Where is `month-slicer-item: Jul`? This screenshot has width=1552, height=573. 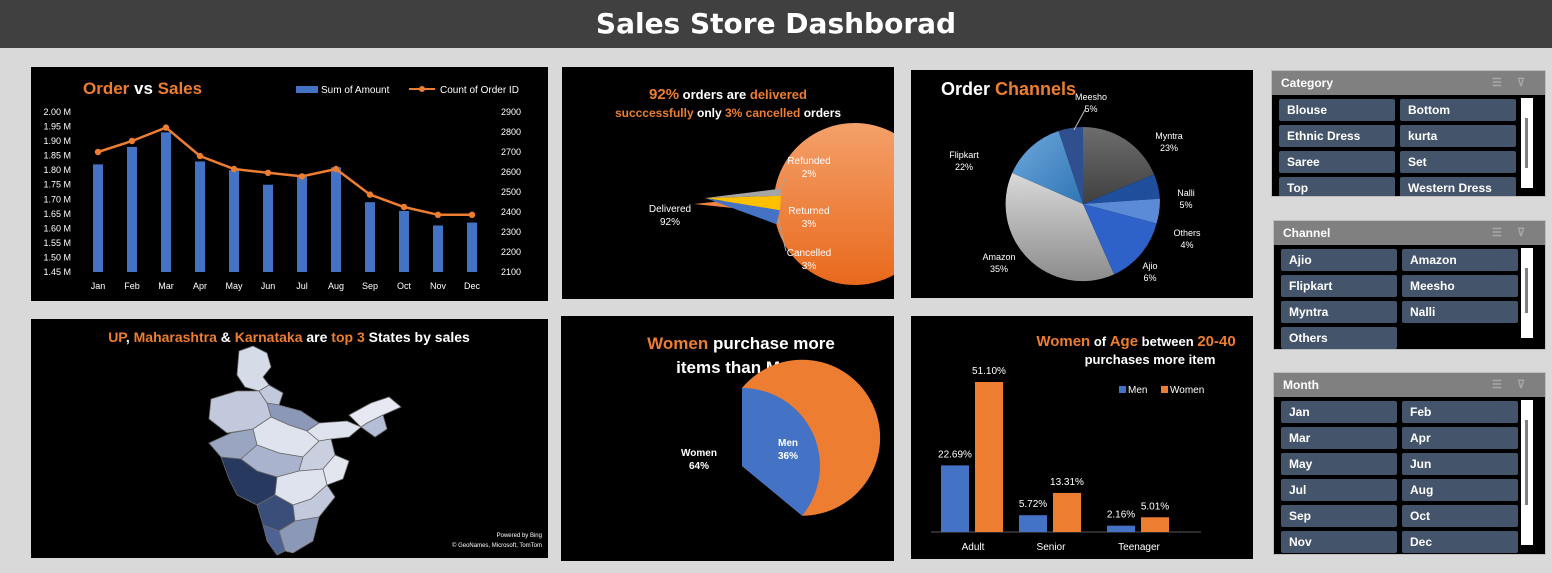
month-slicer-item: Jul is located at coordinates (1339, 490).